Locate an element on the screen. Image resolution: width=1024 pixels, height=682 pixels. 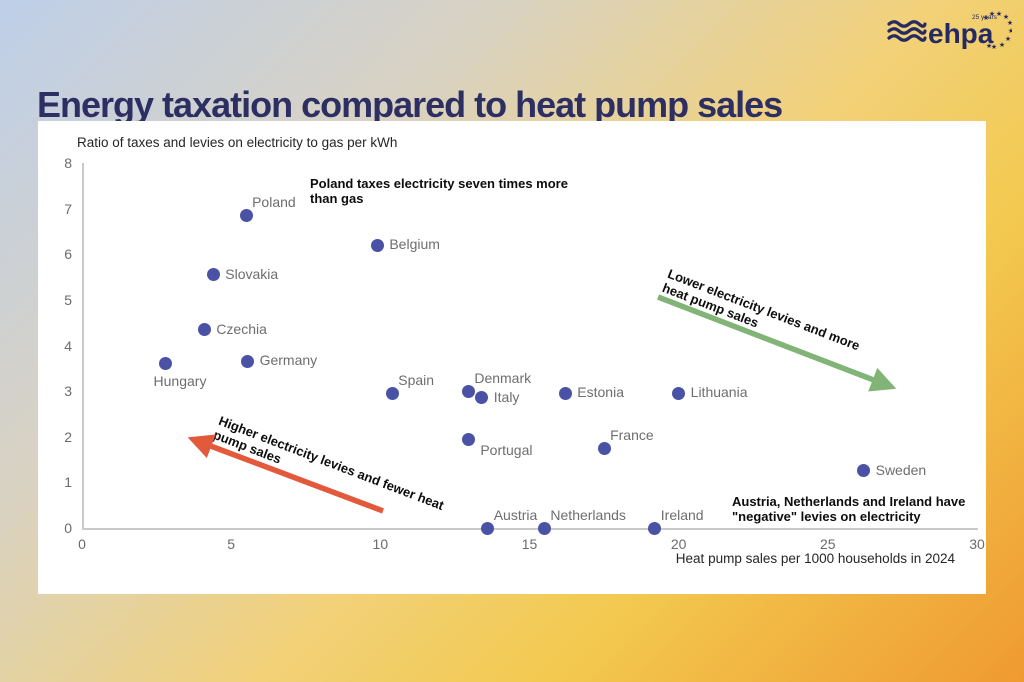
data-point-austria is located at coordinates (488, 528).